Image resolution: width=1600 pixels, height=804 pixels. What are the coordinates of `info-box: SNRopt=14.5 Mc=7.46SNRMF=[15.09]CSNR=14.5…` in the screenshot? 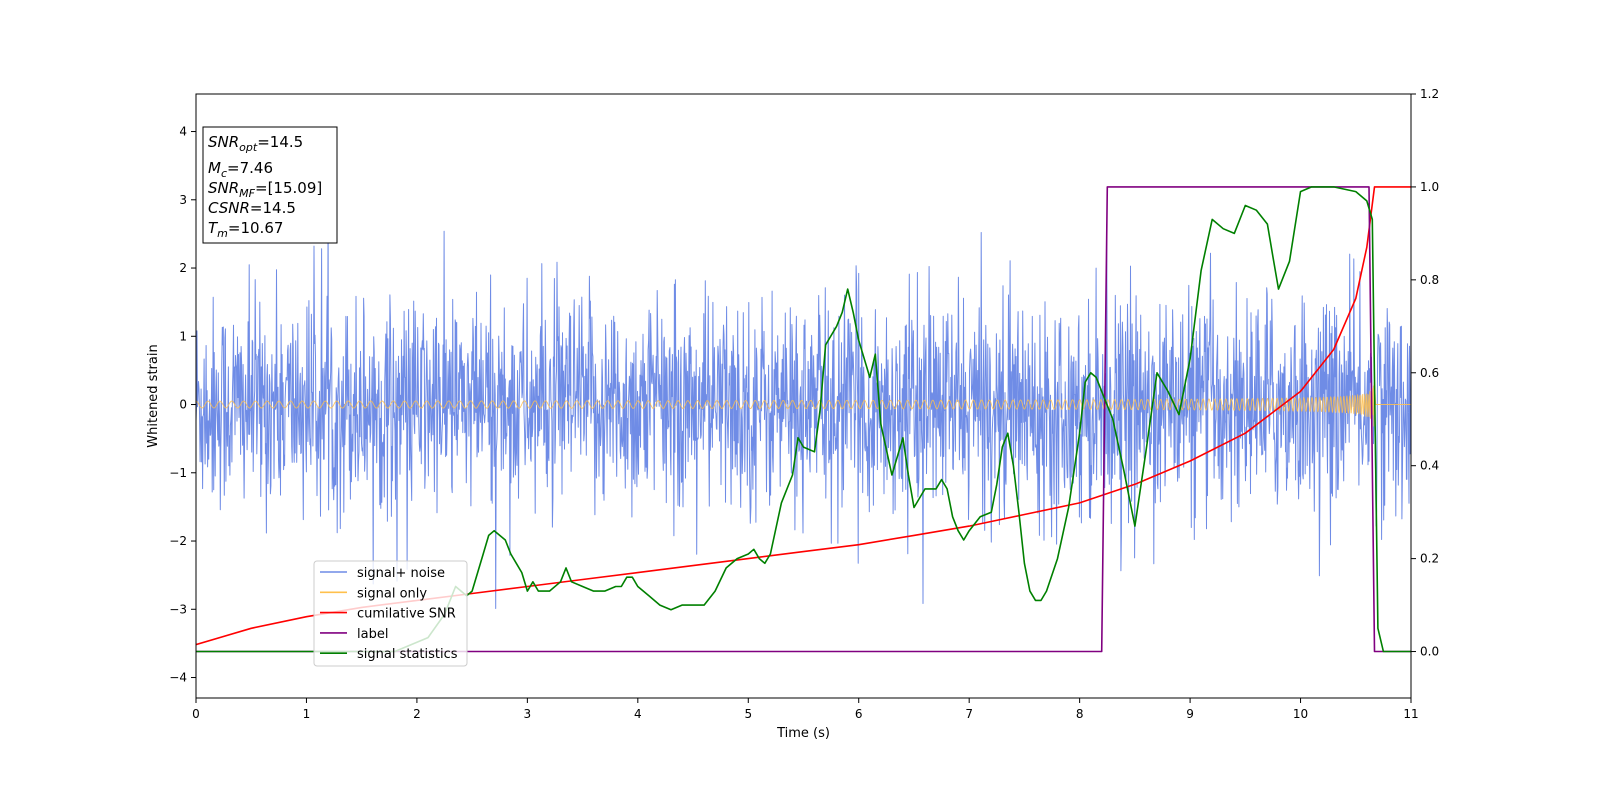 It's located at (270, 185).